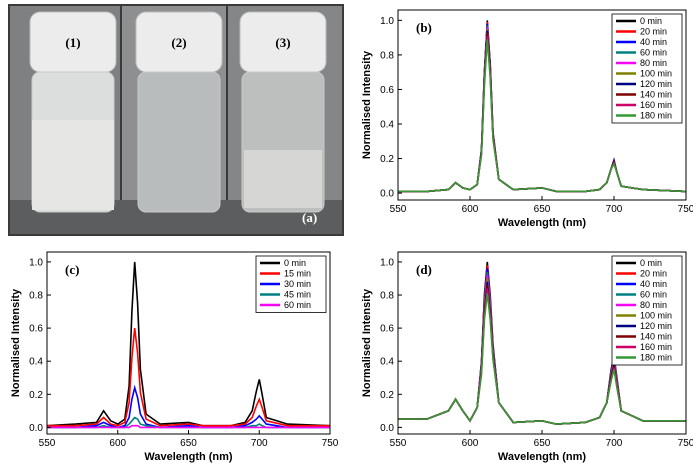 This screenshot has height=469, width=693. What do you see at coordinates (72, 269) in the screenshot?
I see `panel-label: (c)` at bounding box center [72, 269].